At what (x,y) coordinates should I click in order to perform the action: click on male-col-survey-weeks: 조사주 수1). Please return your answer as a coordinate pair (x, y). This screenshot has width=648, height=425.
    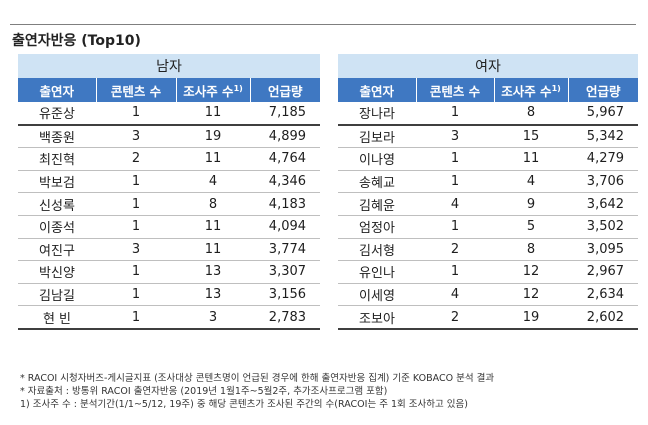
    Looking at the image, I should click on (212, 90).